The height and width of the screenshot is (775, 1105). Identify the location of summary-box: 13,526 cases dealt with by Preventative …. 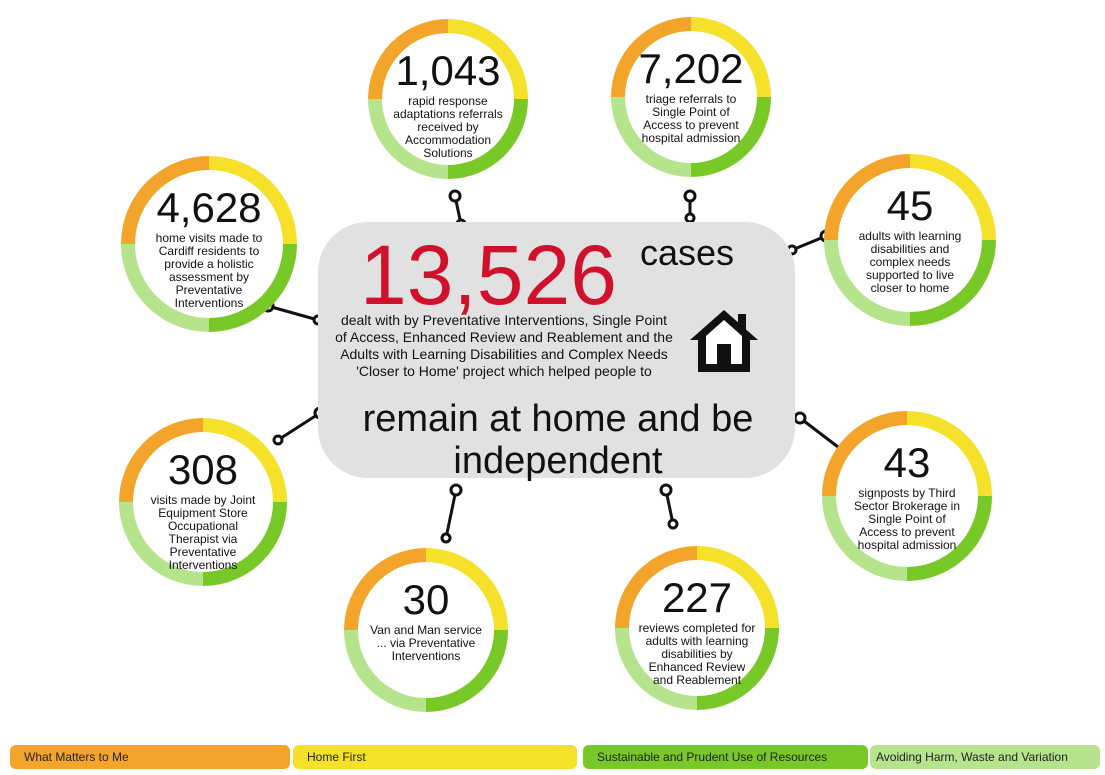
(556, 352).